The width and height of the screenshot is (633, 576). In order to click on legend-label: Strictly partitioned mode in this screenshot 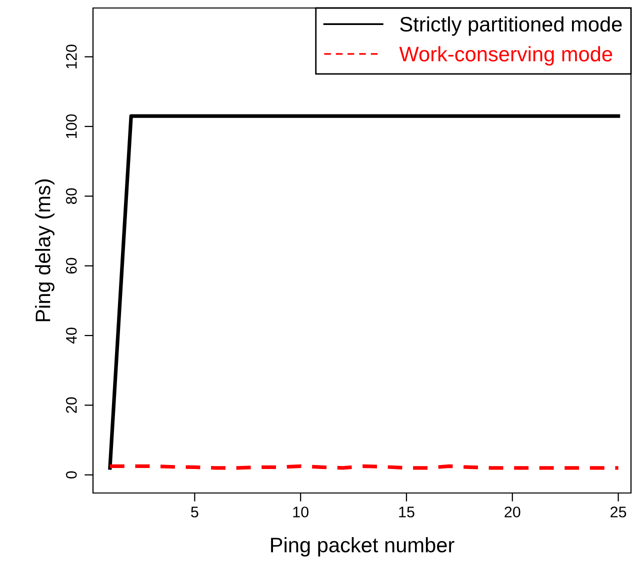, I will do `click(511, 26)`.